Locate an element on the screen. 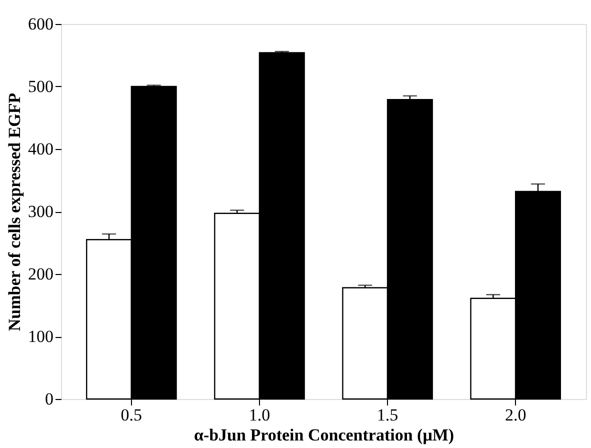  y-tick-label: 0 is located at coordinates (49, 399).